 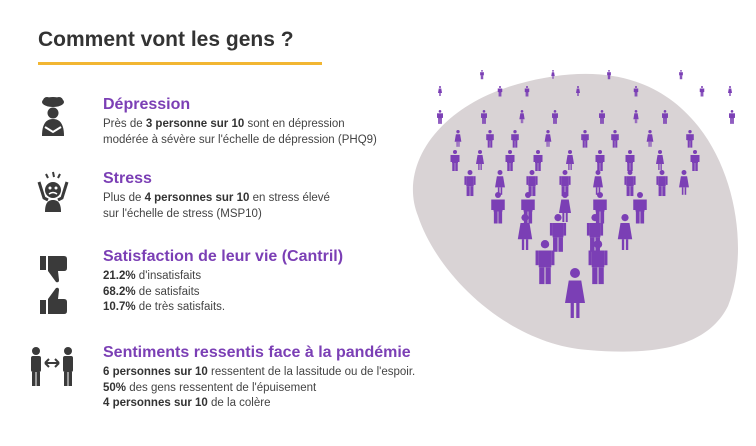 What do you see at coordinates (53, 269) in the screenshot?
I see `thumbs-down-icon` at bounding box center [53, 269].